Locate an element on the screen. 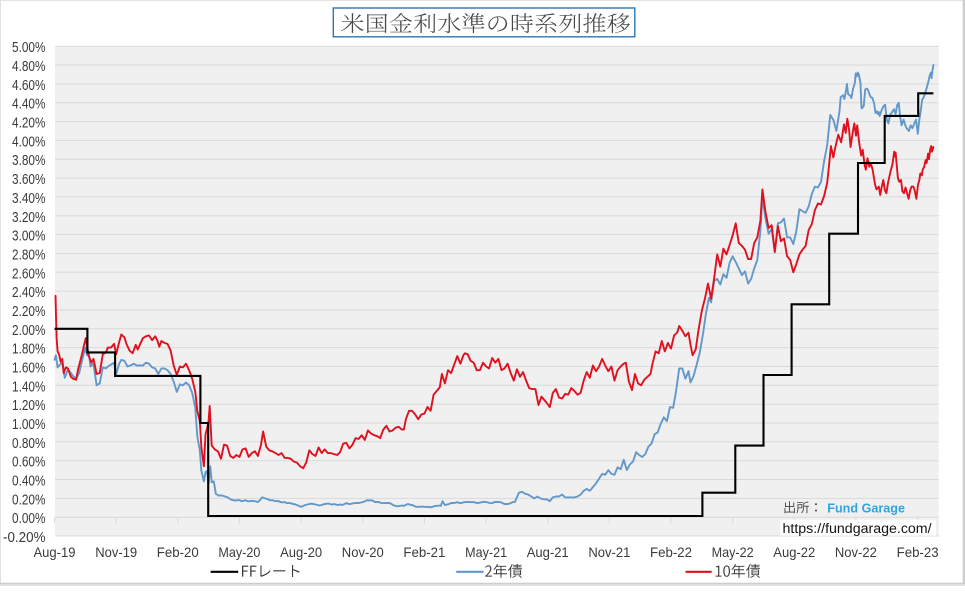 The height and width of the screenshot is (591, 965). svg-text: Aug-19 is located at coordinates (55, 552).